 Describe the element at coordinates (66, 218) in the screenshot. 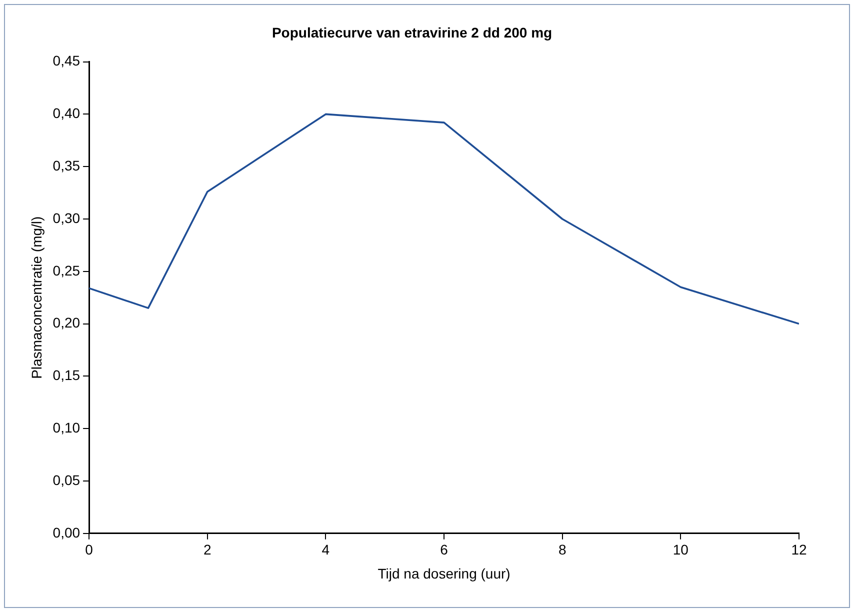

I see `y-tick-label: 0,30` at that location.